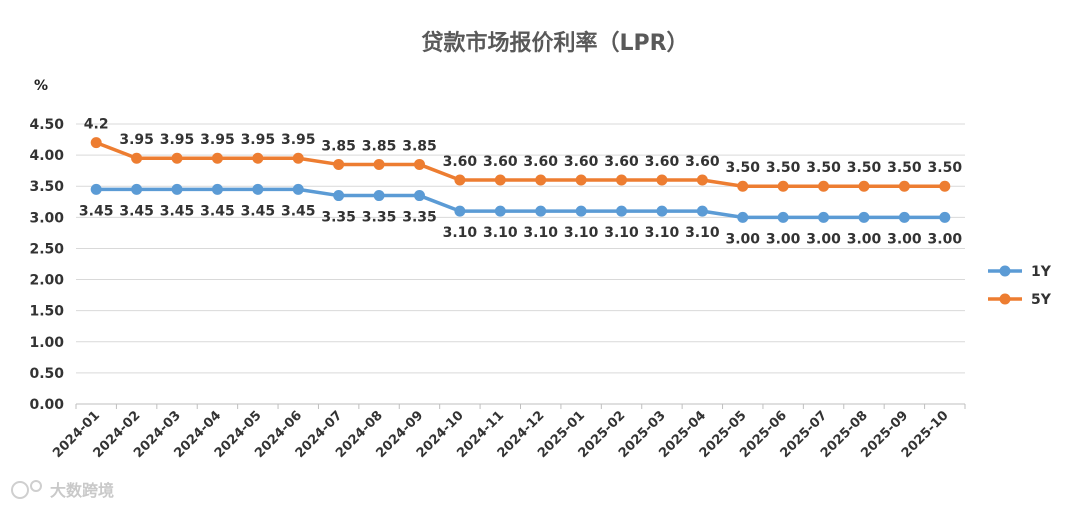  Describe the element at coordinates (46, 187) in the screenshot. I see `y-tick-label: 3.50` at that location.